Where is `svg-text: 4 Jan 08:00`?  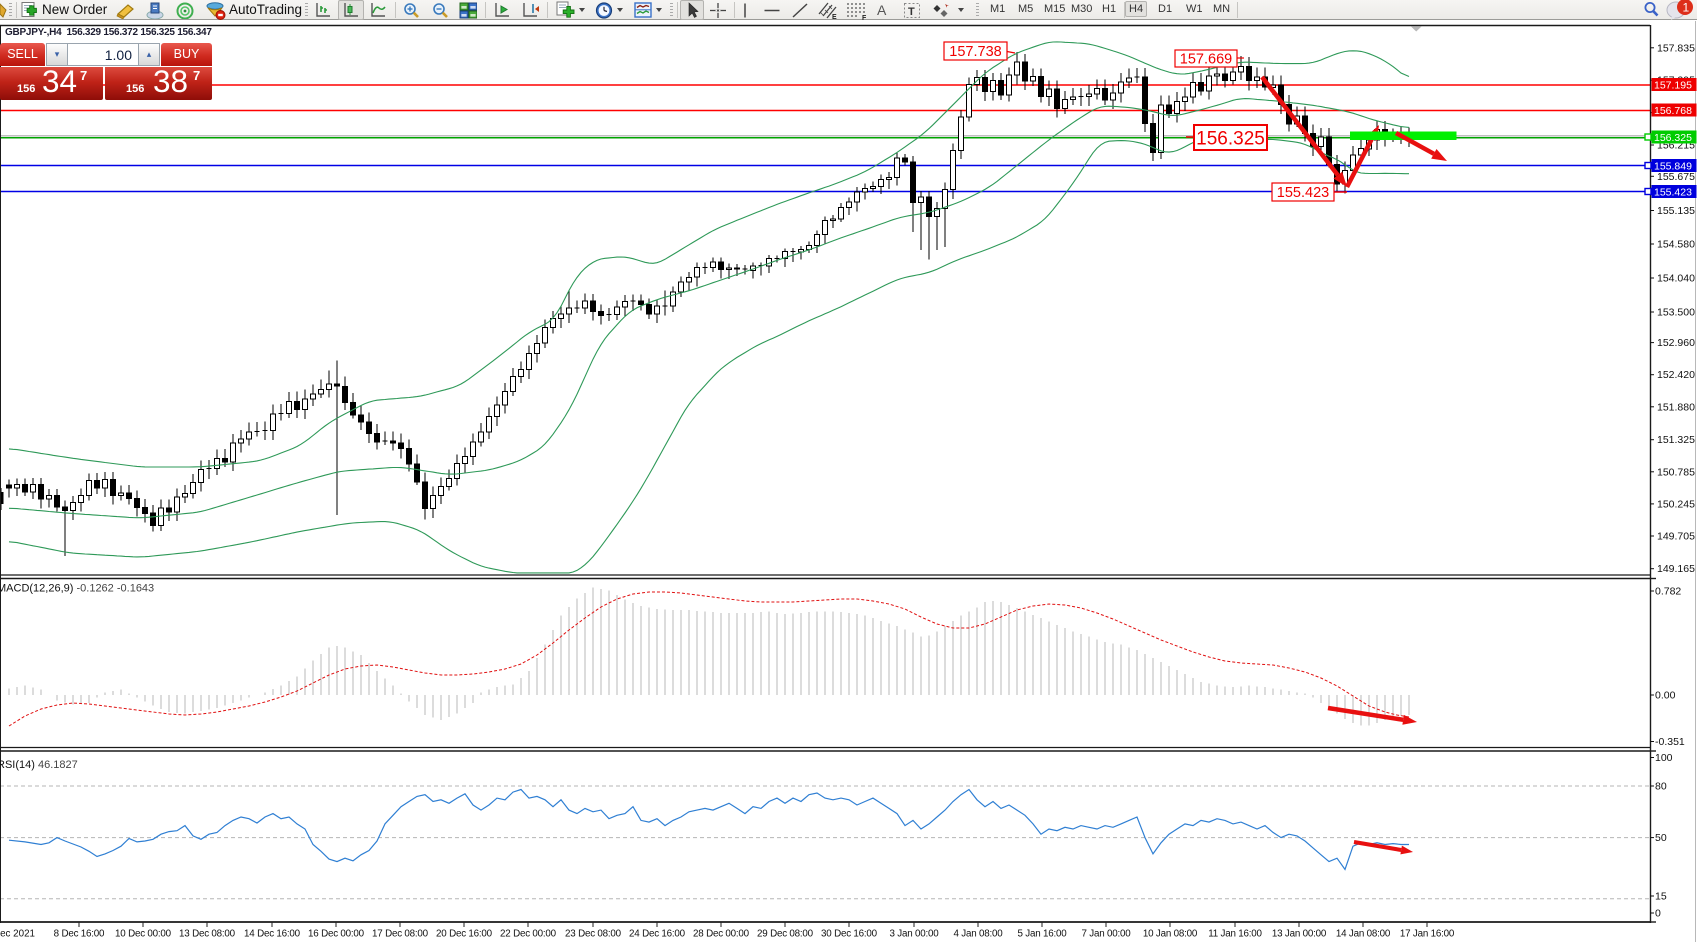
svg-text: 4 Jan 08:00 is located at coordinates (978, 934).